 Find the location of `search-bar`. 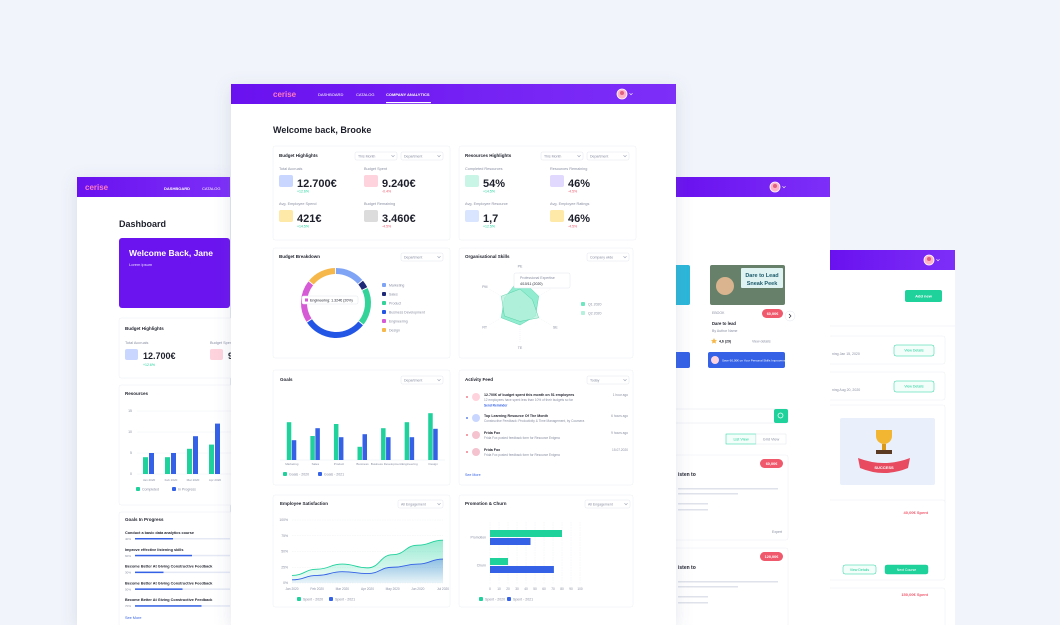

search-bar is located at coordinates (729, 416).